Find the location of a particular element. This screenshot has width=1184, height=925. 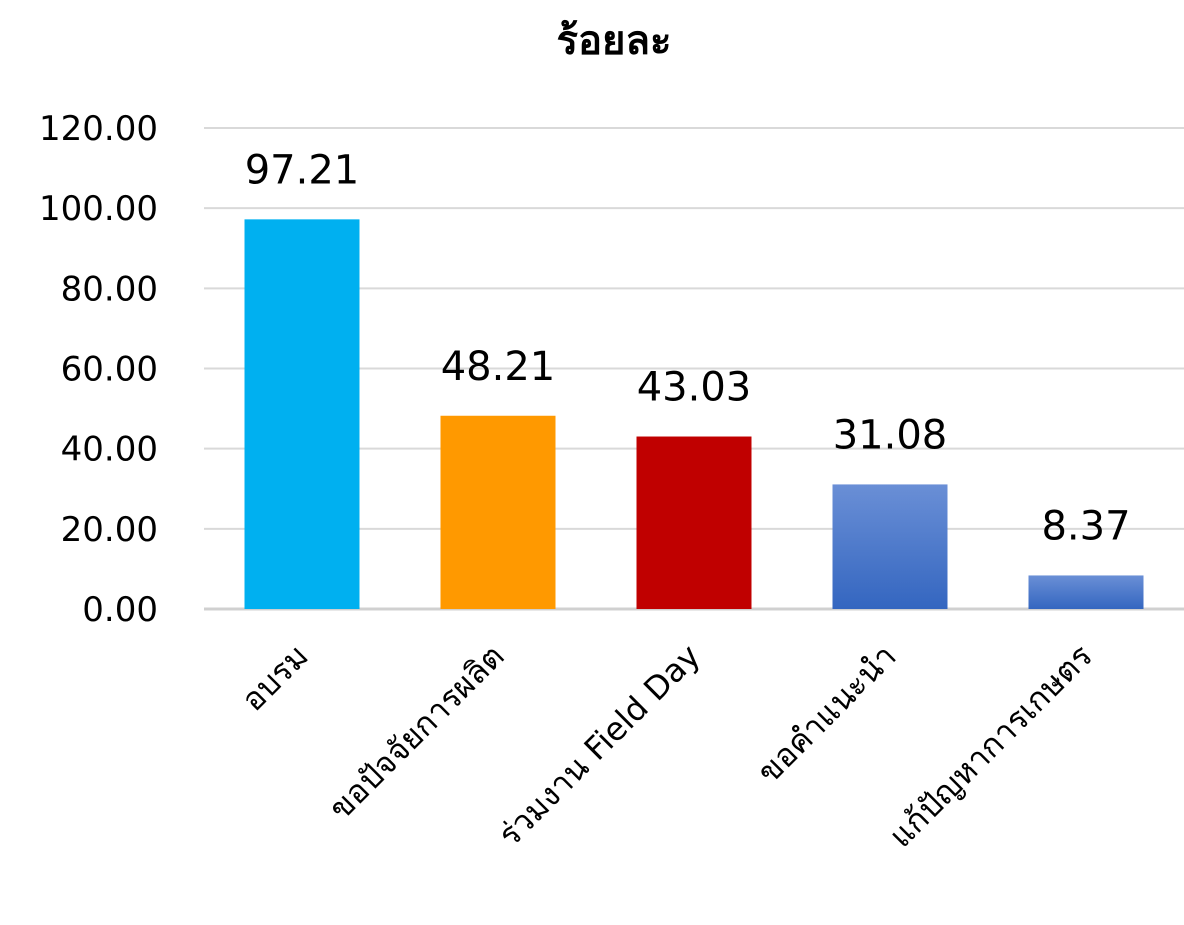

y-tick-label: 20.00 is located at coordinates (109, 530).